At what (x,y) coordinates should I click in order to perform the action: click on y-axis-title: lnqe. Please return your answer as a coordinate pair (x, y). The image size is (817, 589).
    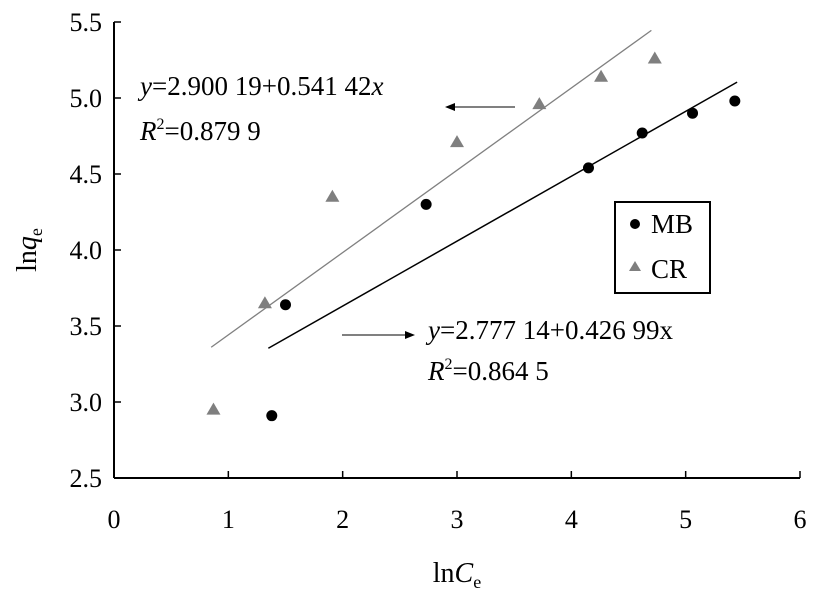
    Looking at the image, I should click on (29, 250).